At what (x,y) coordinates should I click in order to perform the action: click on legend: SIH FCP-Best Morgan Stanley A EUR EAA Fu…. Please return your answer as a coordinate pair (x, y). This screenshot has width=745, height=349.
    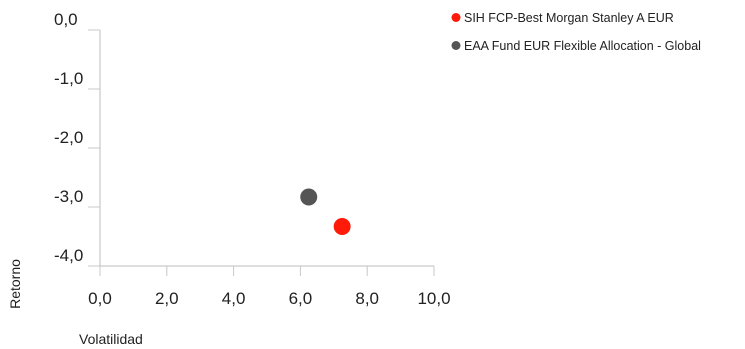
    Looking at the image, I should click on (576, 32).